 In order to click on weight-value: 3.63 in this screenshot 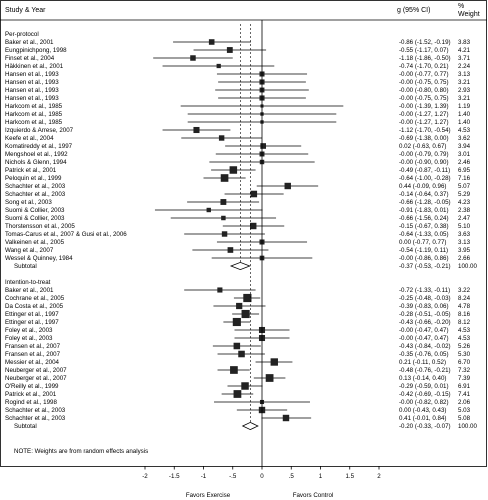, I will do `click(464, 234)`.